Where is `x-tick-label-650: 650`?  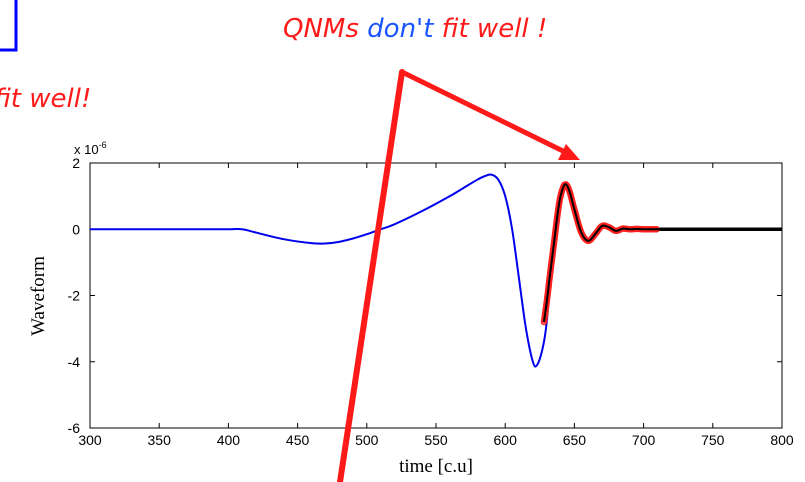
x-tick-label-650: 650 is located at coordinates (575, 440).